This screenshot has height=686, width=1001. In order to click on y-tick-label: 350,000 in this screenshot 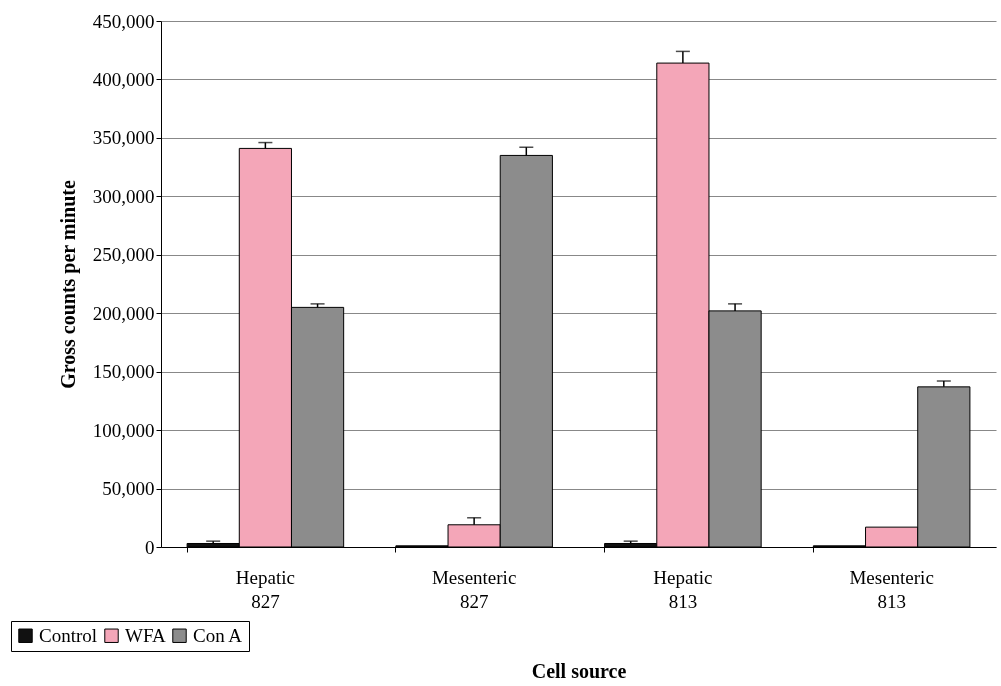, I will do `click(123, 138)`.